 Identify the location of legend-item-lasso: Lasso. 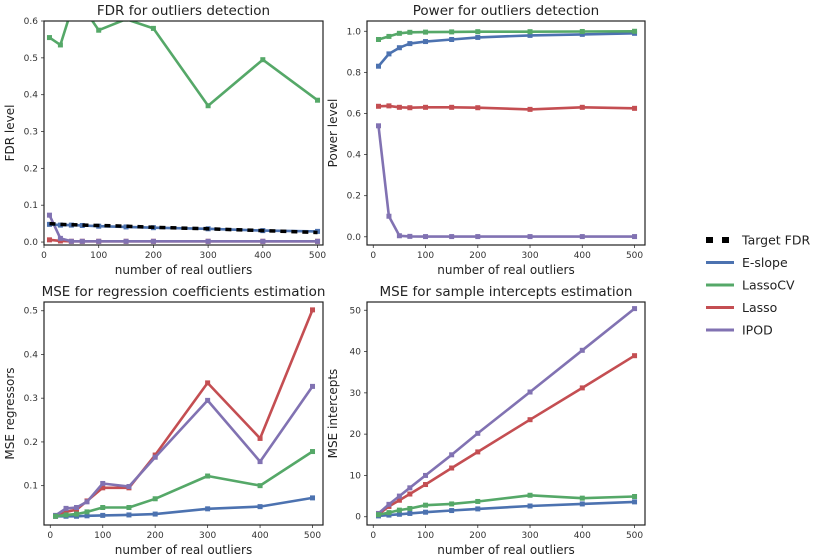
(741, 307).